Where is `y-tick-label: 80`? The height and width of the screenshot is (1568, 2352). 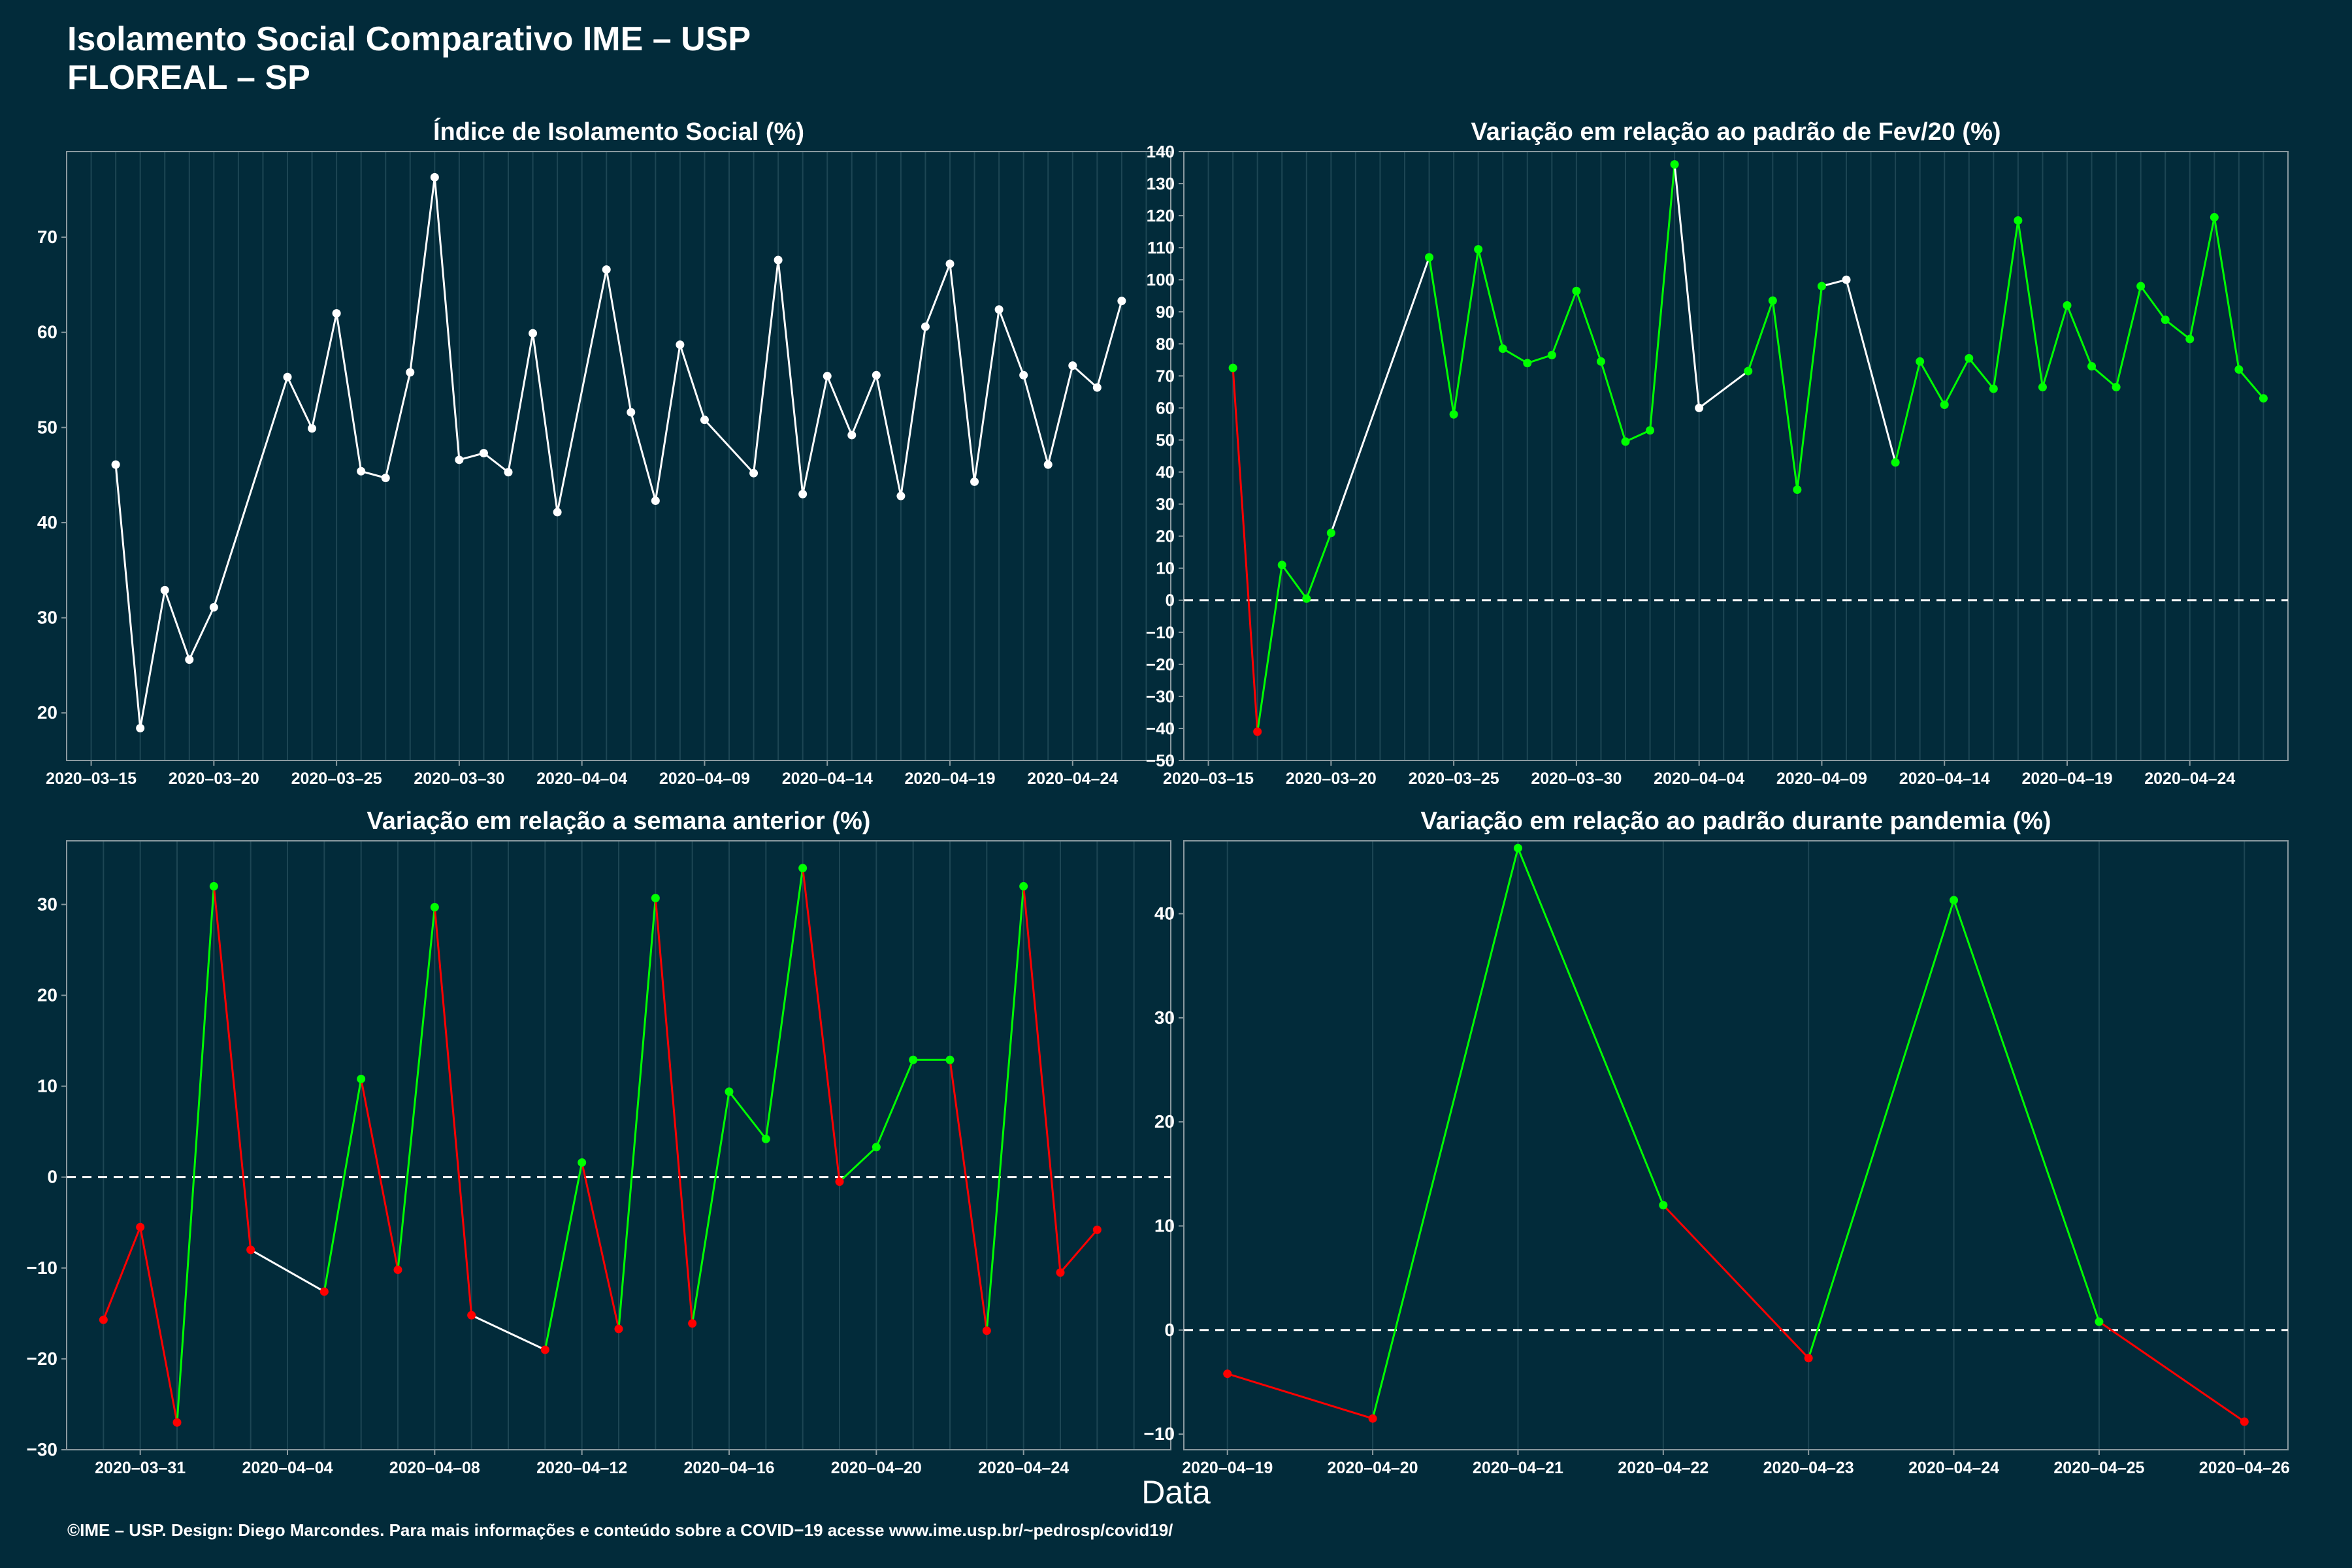 y-tick-label: 80 is located at coordinates (1165, 343).